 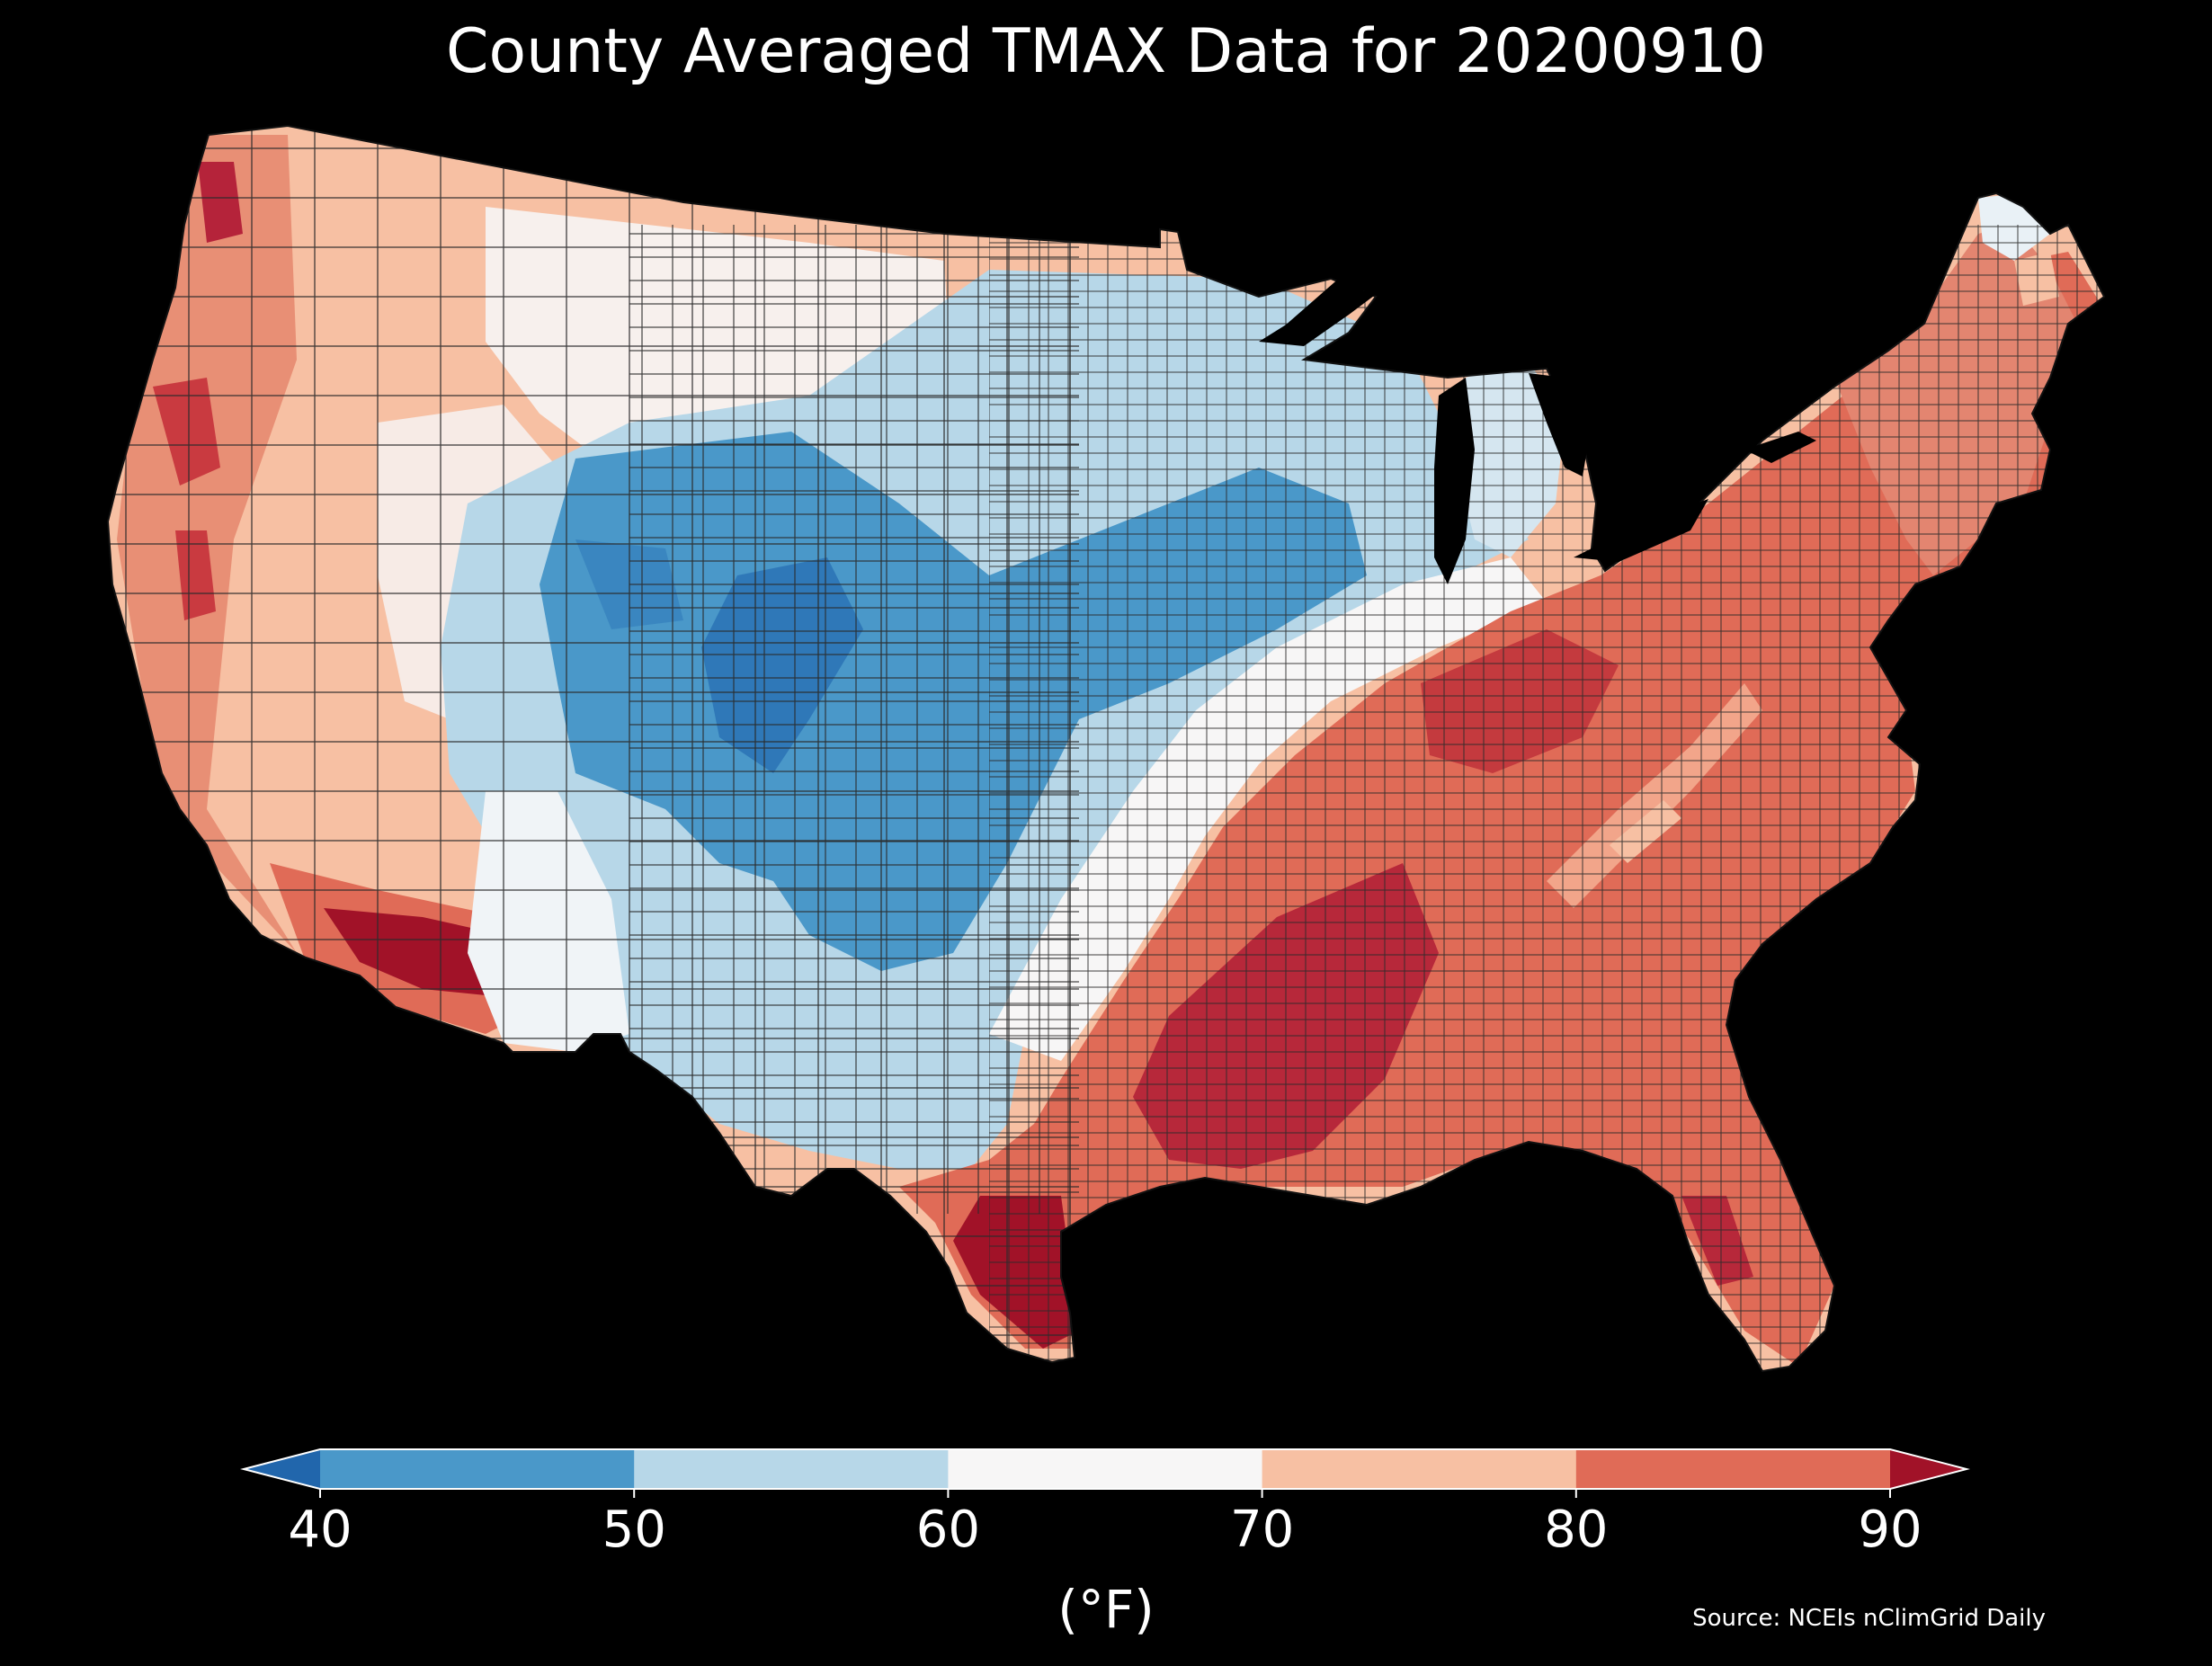 I want to click on colorbar-over-arrow, so click(x=1928, y=1469).